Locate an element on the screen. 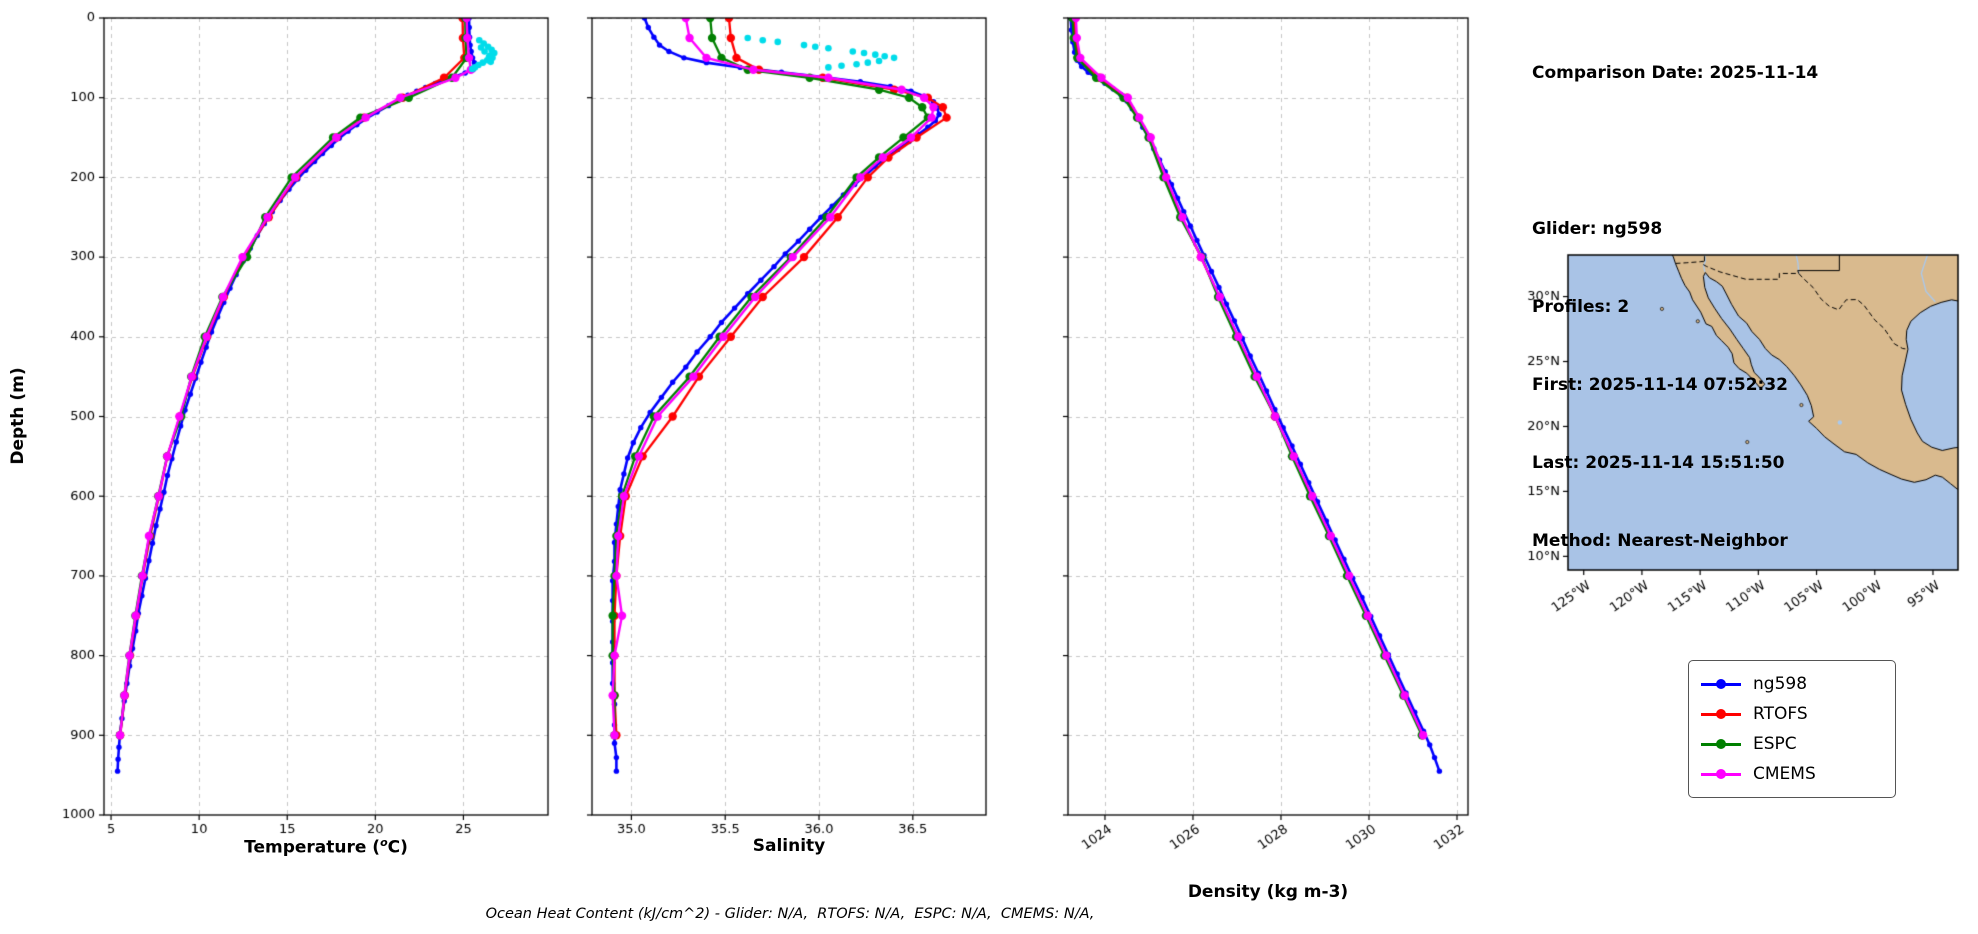 Image resolution: width=1978 pixels, height=934 pixels. temperature-axis-label-text: Temperature ( is located at coordinates (312, 847).